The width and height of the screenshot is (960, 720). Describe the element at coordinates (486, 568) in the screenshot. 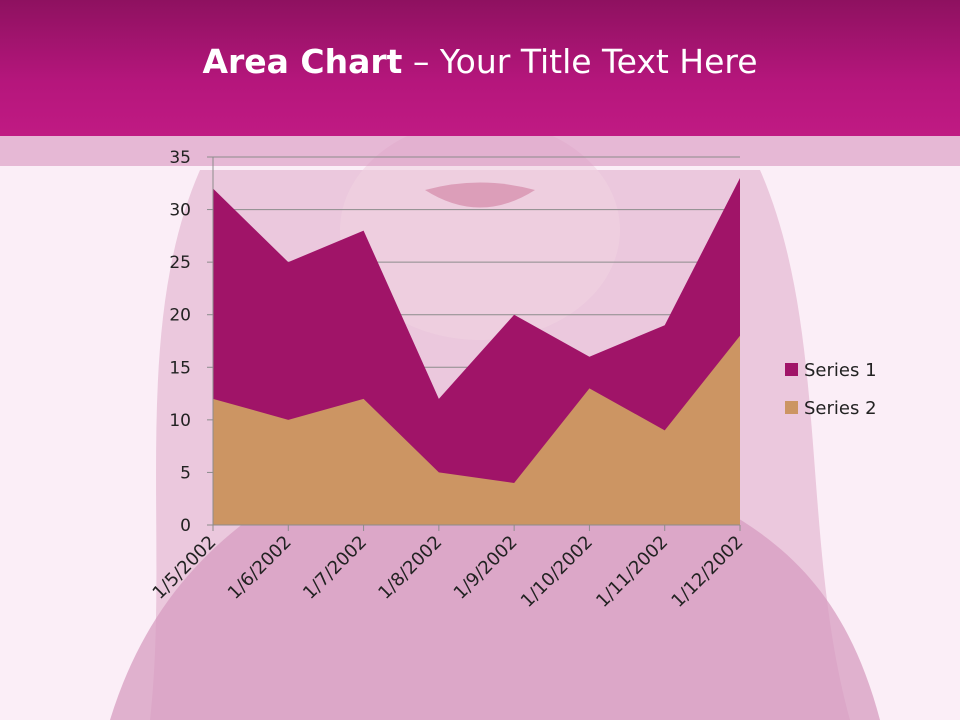

I see `x-tick-label: 1/9/2002` at that location.